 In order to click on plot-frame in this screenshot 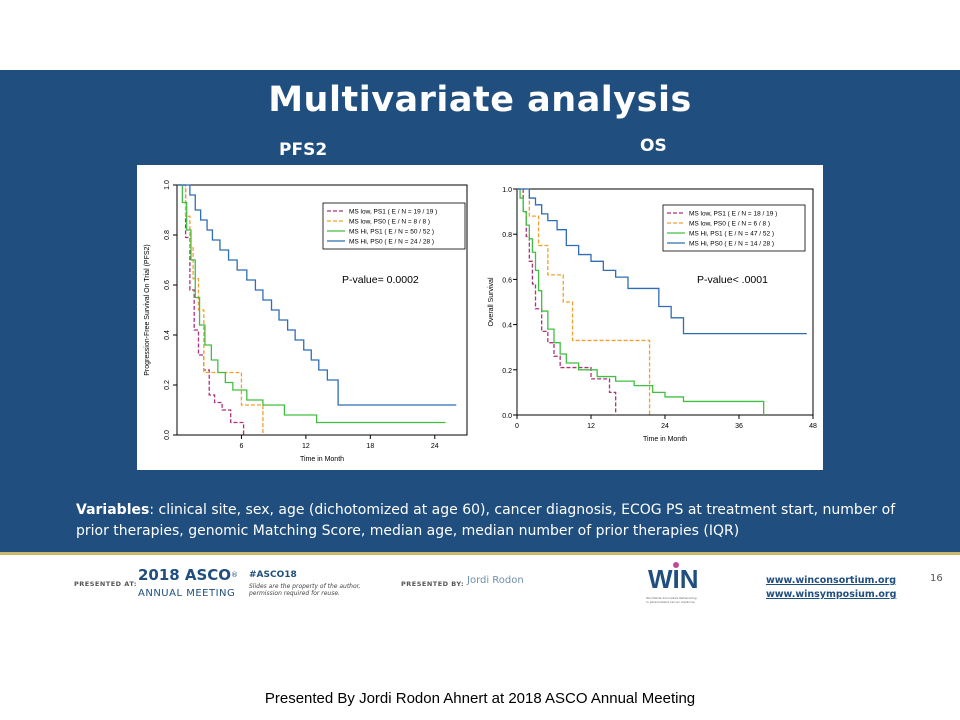, I will do `click(322, 310)`.